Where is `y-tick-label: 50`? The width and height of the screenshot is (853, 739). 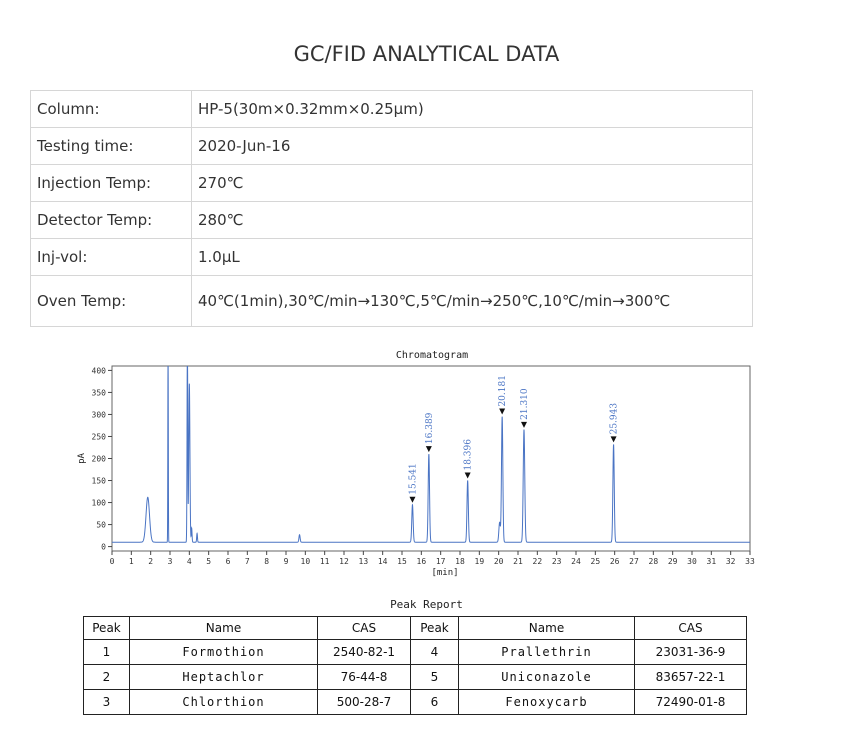 y-tick-label: 50 is located at coordinates (101, 525).